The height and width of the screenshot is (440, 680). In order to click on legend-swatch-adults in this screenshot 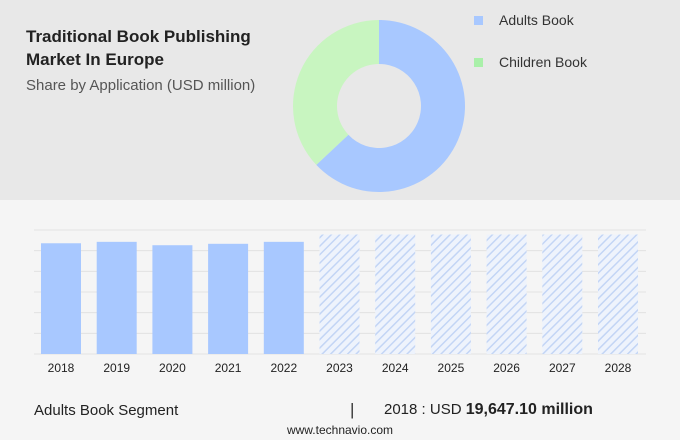, I will do `click(478, 20)`.